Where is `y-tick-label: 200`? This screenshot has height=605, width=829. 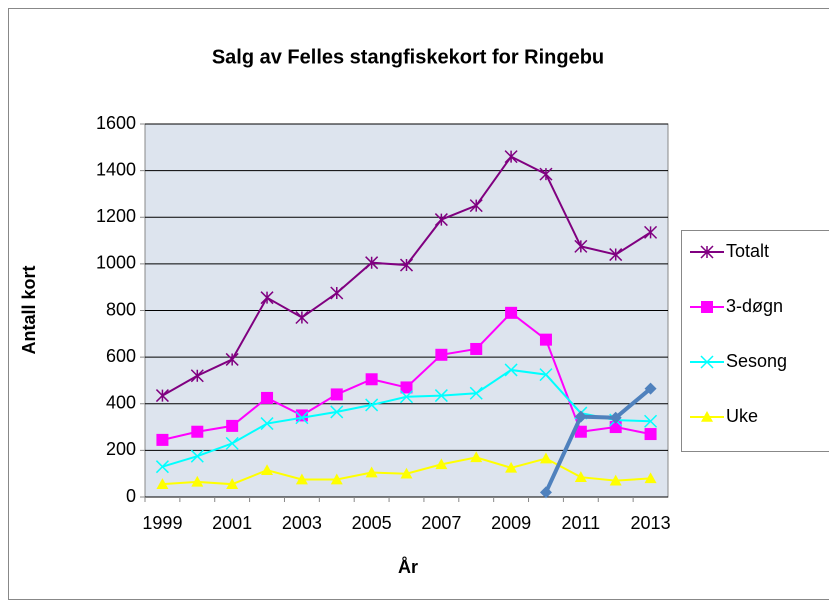
y-tick-label: 200 is located at coordinates (121, 449).